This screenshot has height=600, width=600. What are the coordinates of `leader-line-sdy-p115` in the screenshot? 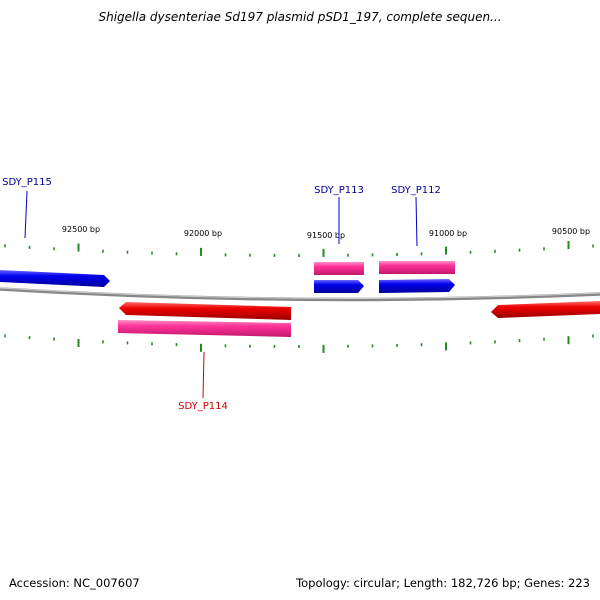 It's located at (26, 214).